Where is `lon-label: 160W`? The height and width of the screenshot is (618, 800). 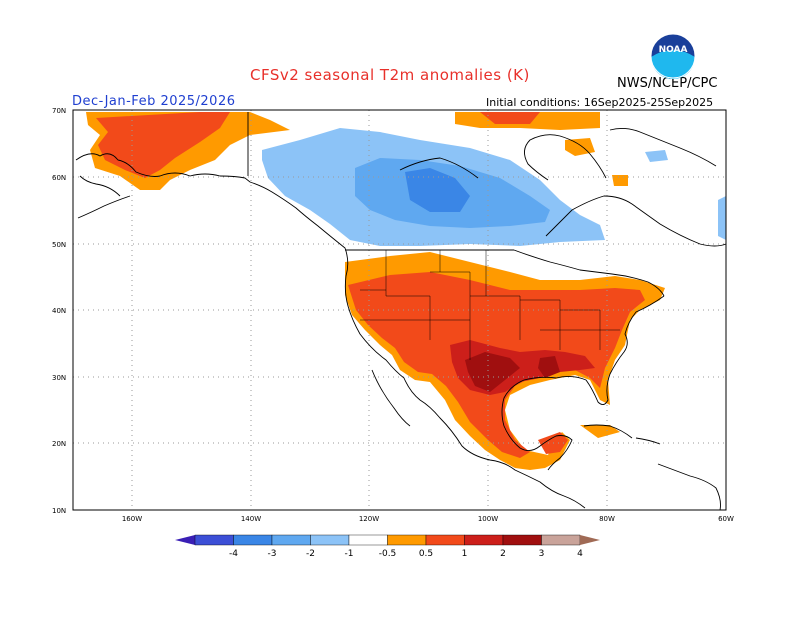 lon-label: 160W is located at coordinates (132, 519).